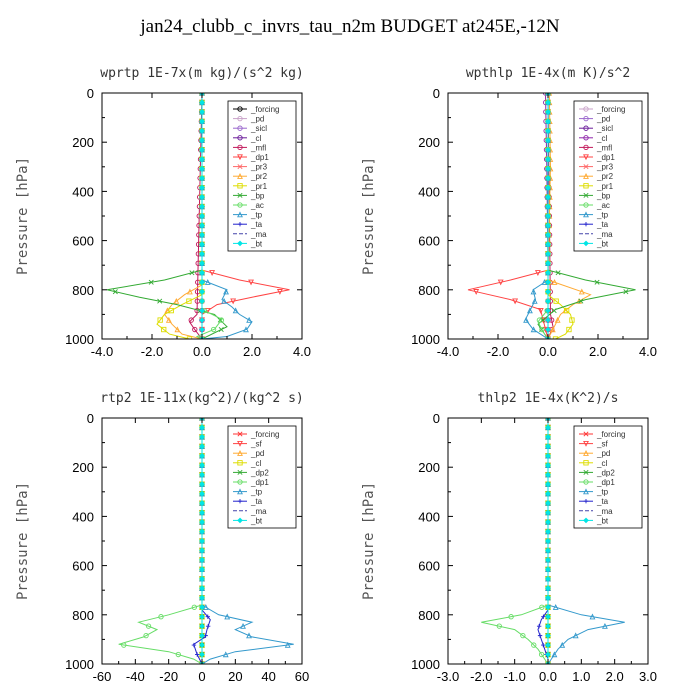 Image resolution: width=700 pixels, height=700 pixels. What do you see at coordinates (602, 520) in the screenshot?
I see `legend-label: _bt` at bounding box center [602, 520].